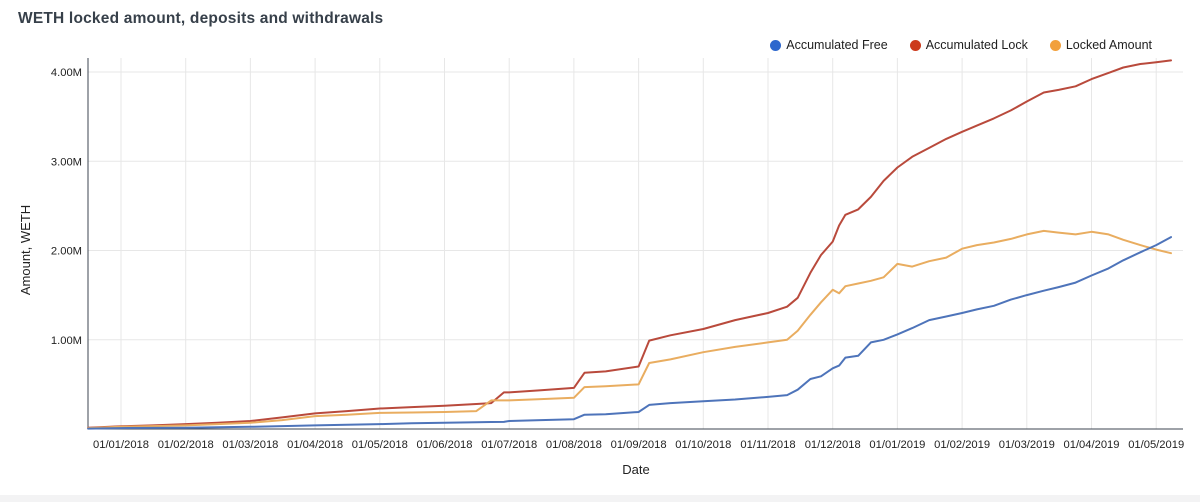 This screenshot has width=1200, height=502. What do you see at coordinates (1055, 45) in the screenshot?
I see `legend-dot-orange-icon` at bounding box center [1055, 45].